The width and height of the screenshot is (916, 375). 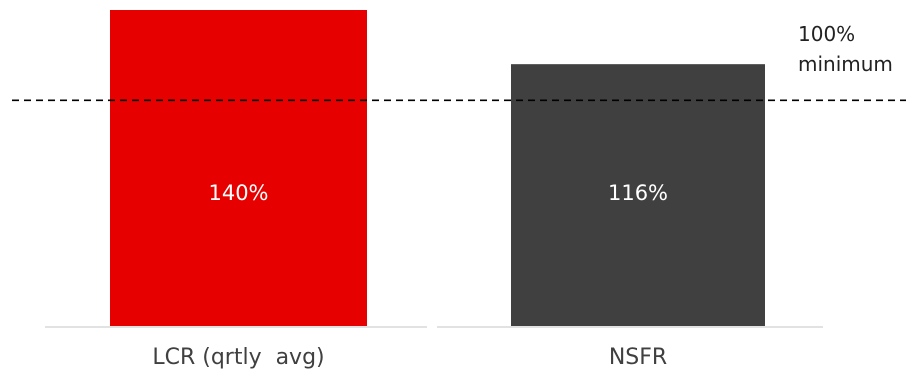 What do you see at coordinates (845, 64) in the screenshot?
I see `reference-line-label-text: minimum` at bounding box center [845, 64].